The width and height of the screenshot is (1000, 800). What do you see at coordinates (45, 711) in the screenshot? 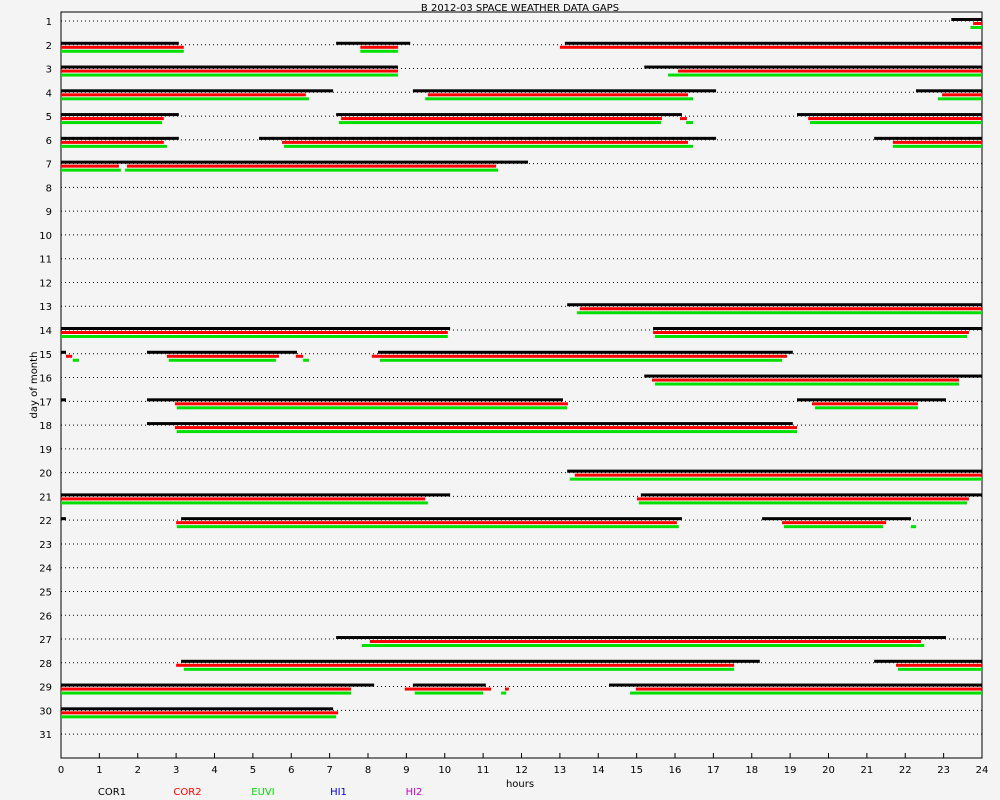
I see `y-tick-label: 30` at bounding box center [45, 711].